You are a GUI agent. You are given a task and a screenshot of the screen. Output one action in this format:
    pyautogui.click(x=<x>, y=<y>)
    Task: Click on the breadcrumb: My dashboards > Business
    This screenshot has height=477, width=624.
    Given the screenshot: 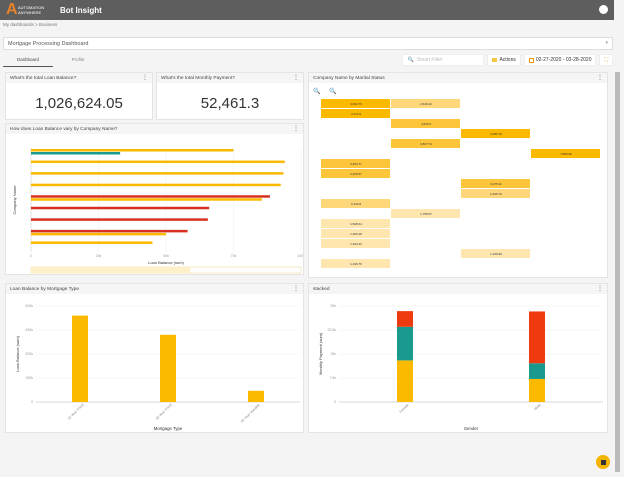 What is the action you would take?
    pyautogui.click(x=30, y=24)
    